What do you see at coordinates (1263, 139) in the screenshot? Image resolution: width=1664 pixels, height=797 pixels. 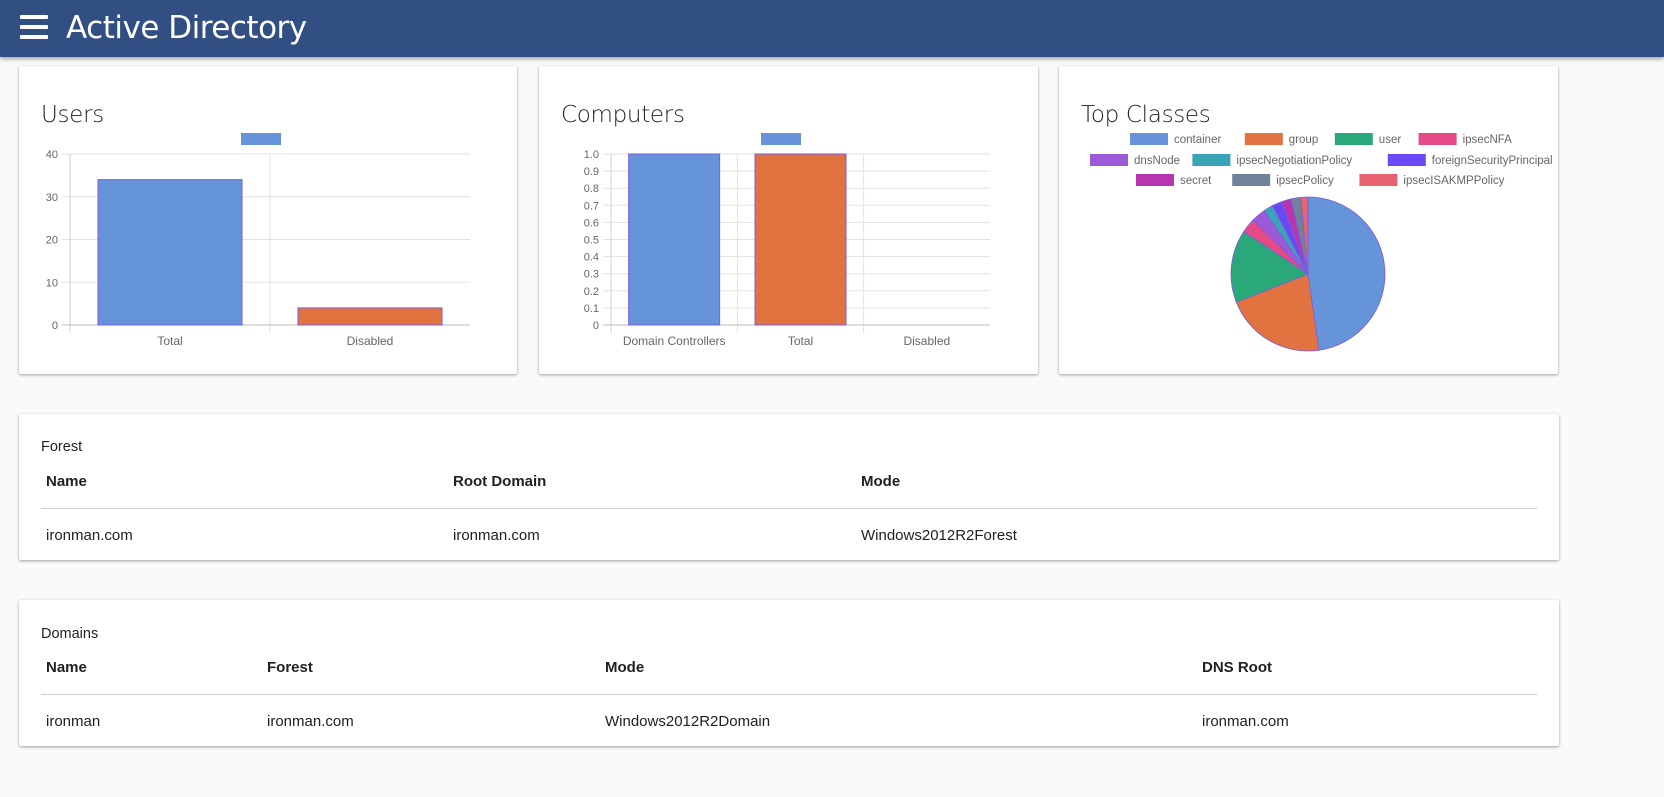 I see `legend-swatch-group` at bounding box center [1263, 139].